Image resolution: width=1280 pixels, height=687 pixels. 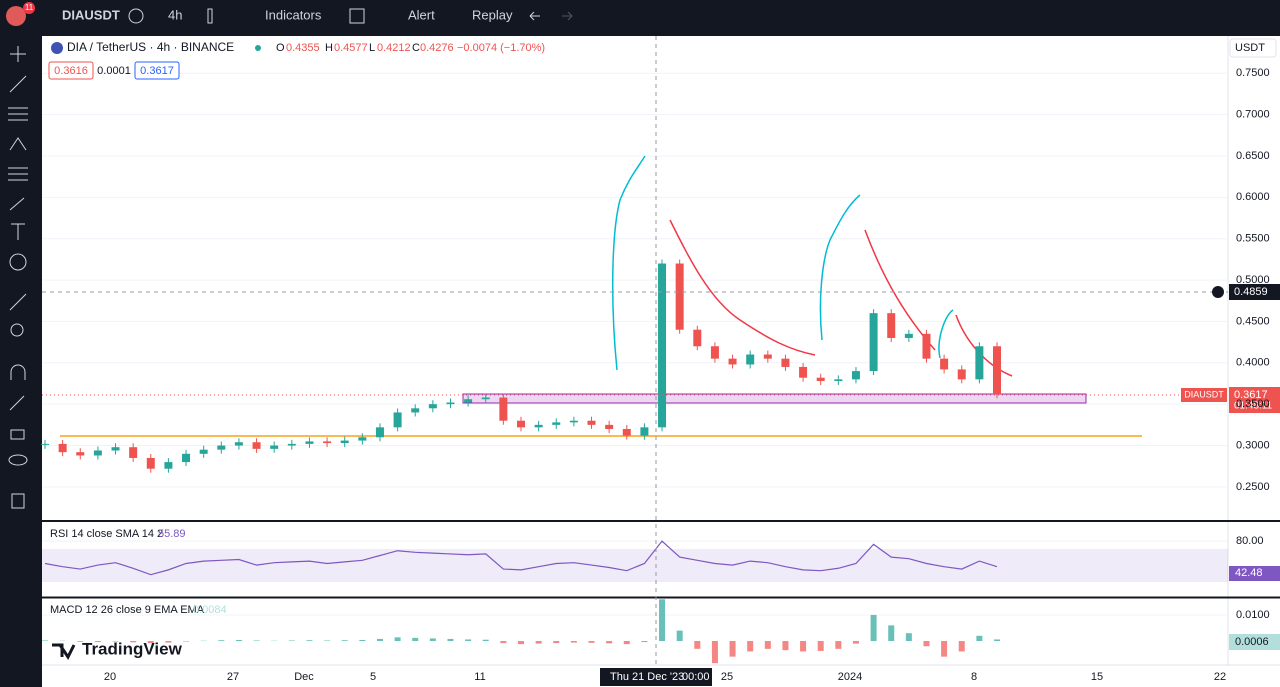 What do you see at coordinates (91, 14) in the screenshot?
I see `symbol: DIAUSDT` at bounding box center [91, 14].